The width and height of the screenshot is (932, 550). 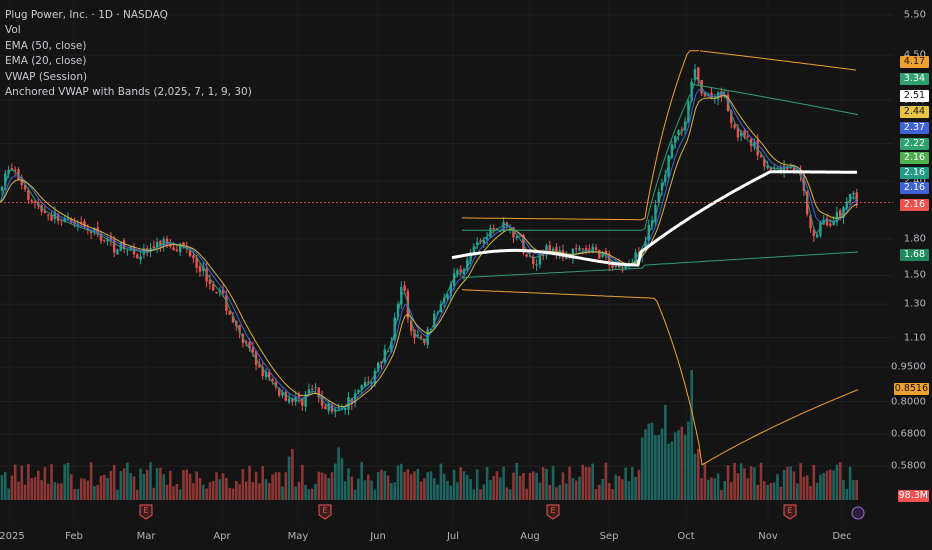 What do you see at coordinates (660, 377) in the screenshot?
I see `avwap-band-outer-lower` at bounding box center [660, 377].